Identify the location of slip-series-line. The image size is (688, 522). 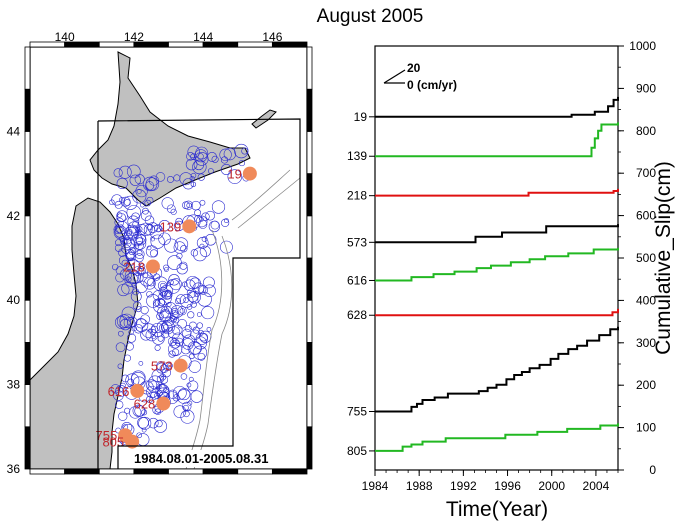
(497, 192).